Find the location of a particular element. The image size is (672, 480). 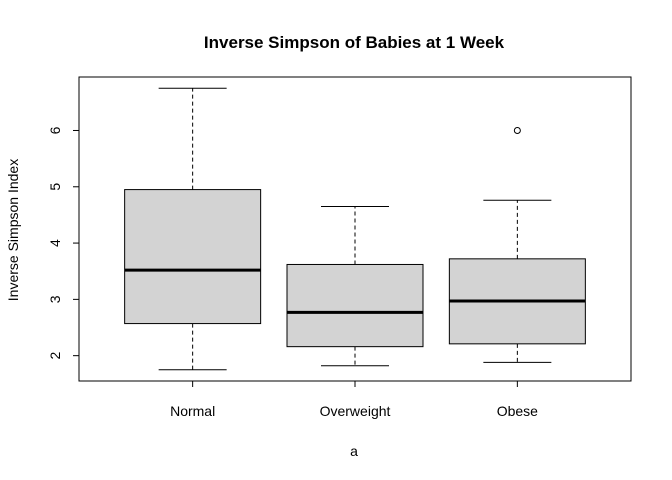

x-tick-label: Normal is located at coordinates (192, 411).